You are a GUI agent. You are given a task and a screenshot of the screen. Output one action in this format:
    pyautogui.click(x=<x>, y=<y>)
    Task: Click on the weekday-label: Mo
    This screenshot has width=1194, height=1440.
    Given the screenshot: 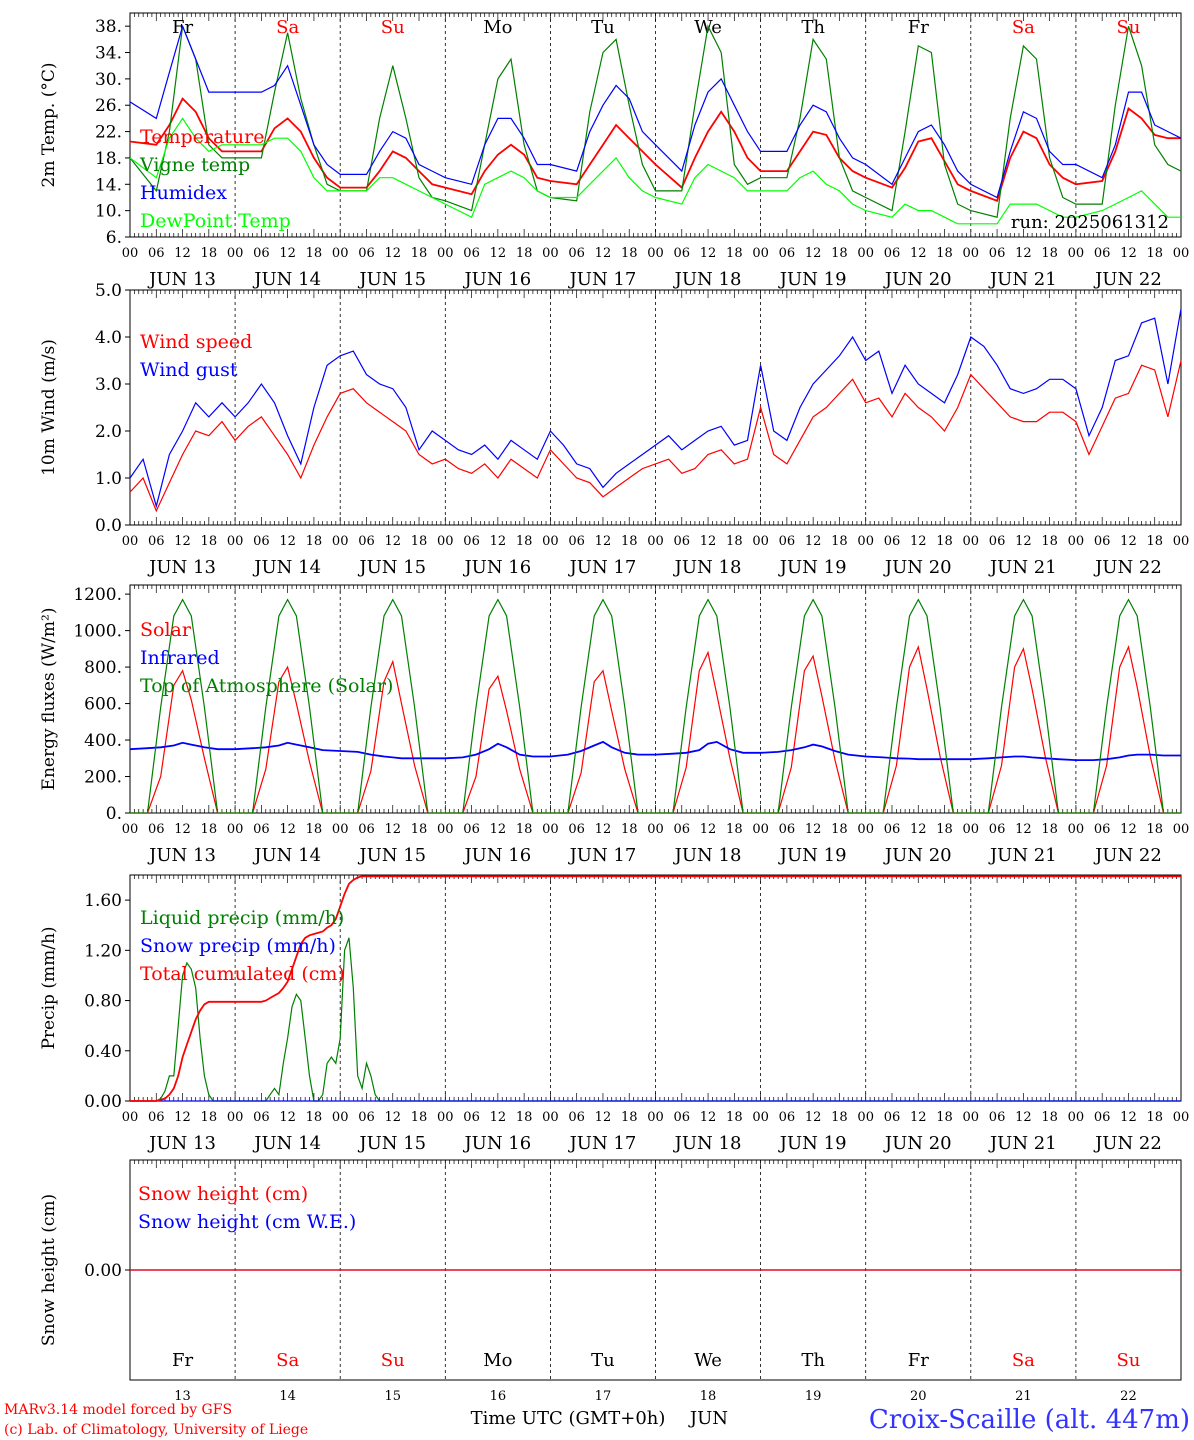 What is the action you would take?
    pyautogui.click(x=497, y=1360)
    